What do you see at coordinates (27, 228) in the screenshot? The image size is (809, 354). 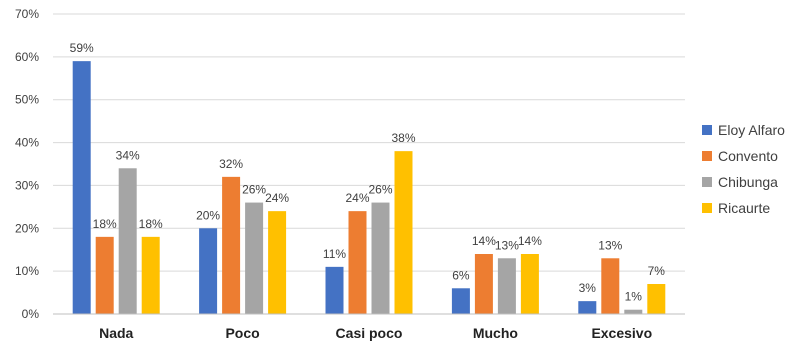 I see `y-tick-label: 20%` at bounding box center [27, 228].